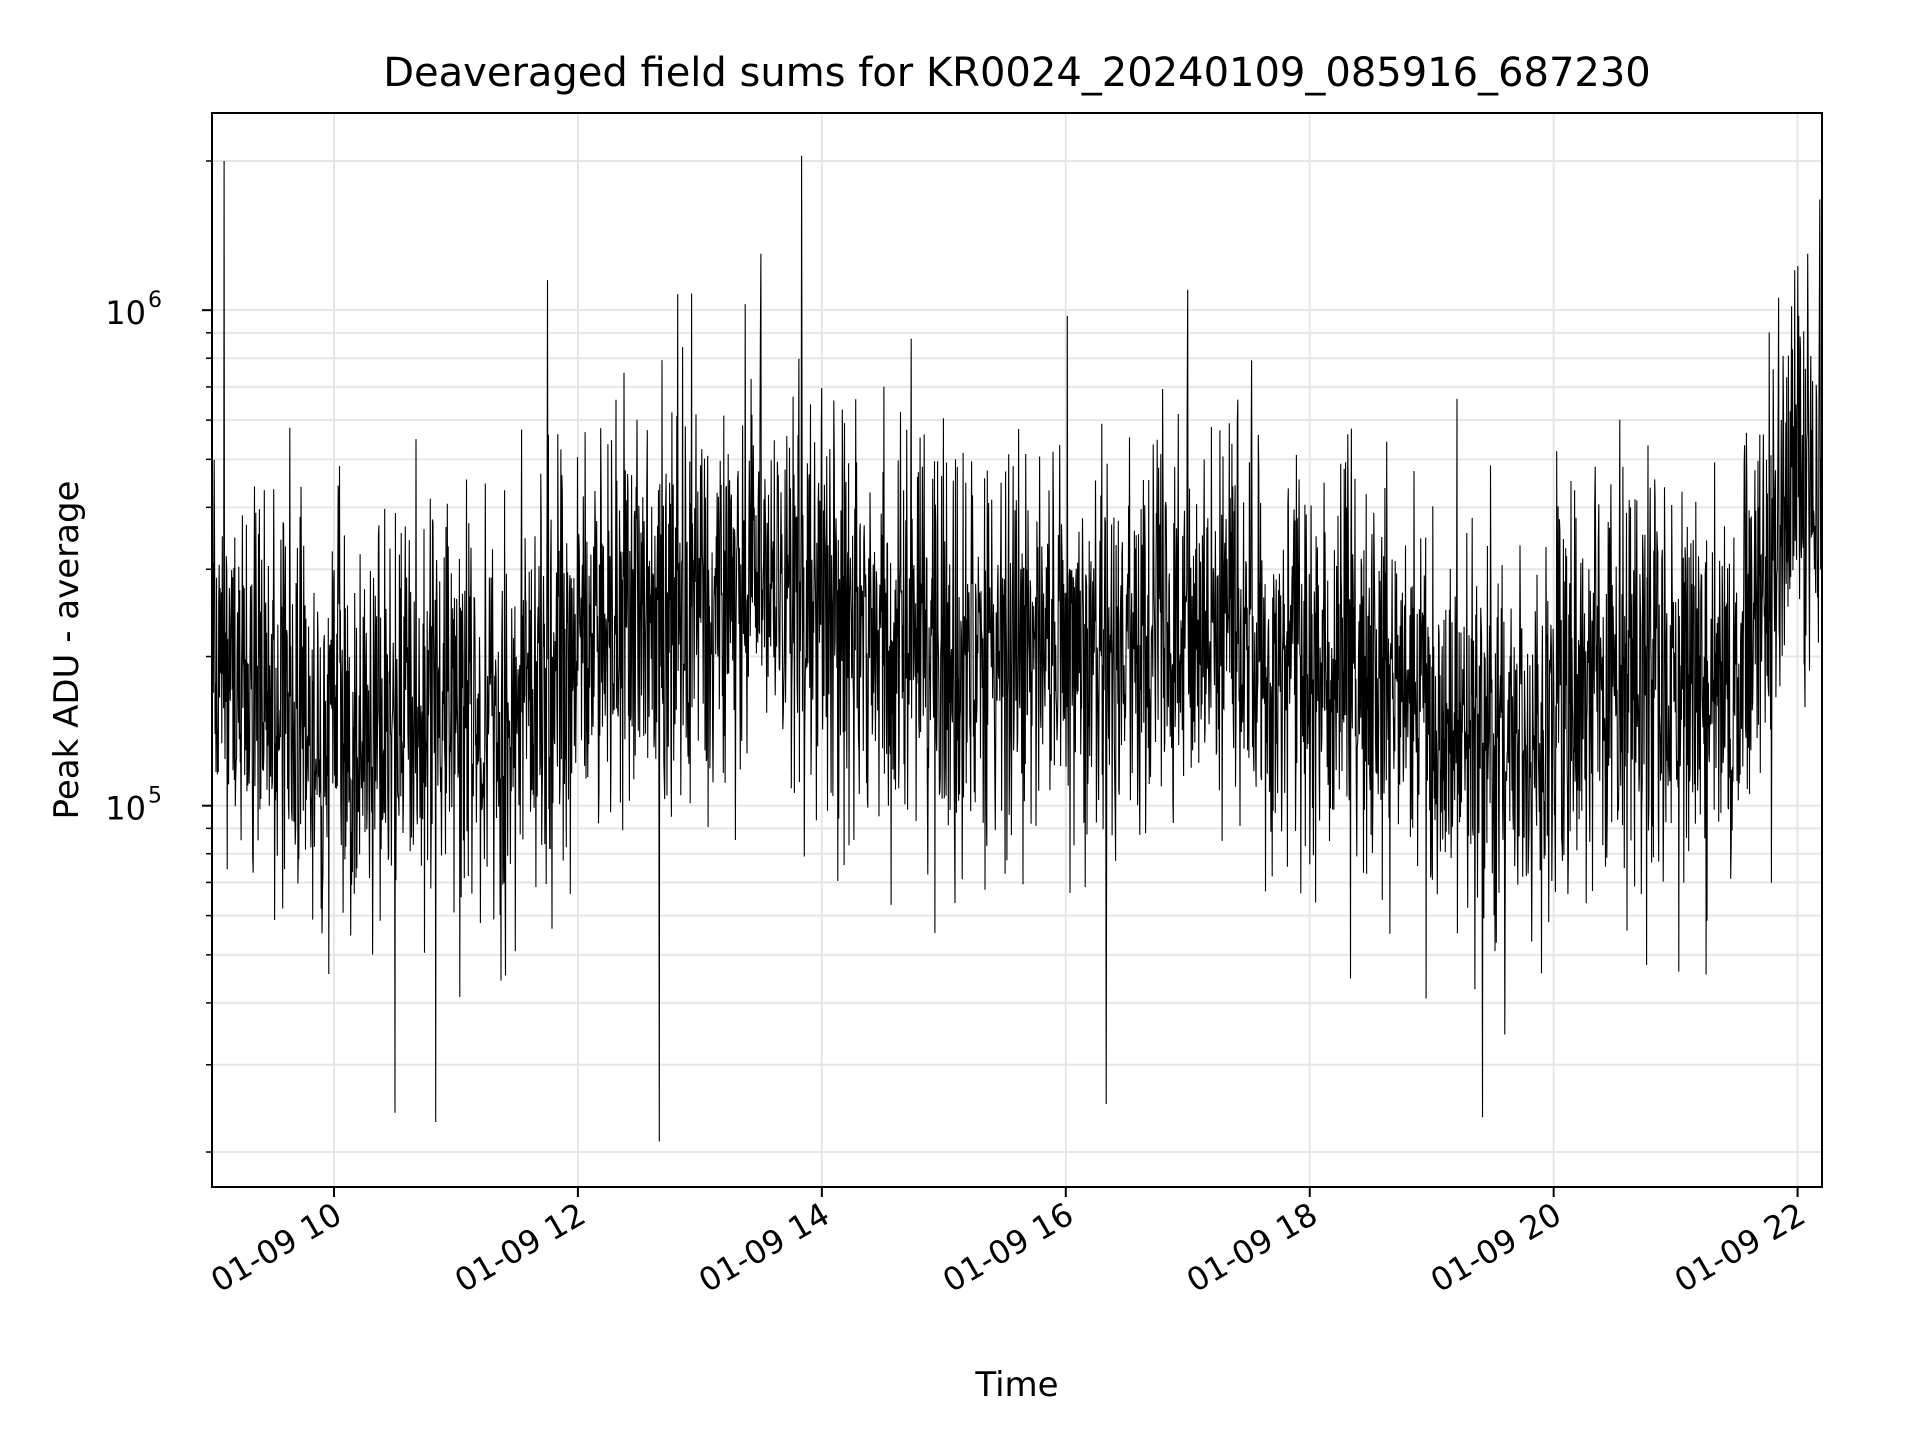 This screenshot has width=1920, height=1440. What do you see at coordinates (276, 1247) in the screenshot?
I see `x-tick-label: 01-09 10` at bounding box center [276, 1247].